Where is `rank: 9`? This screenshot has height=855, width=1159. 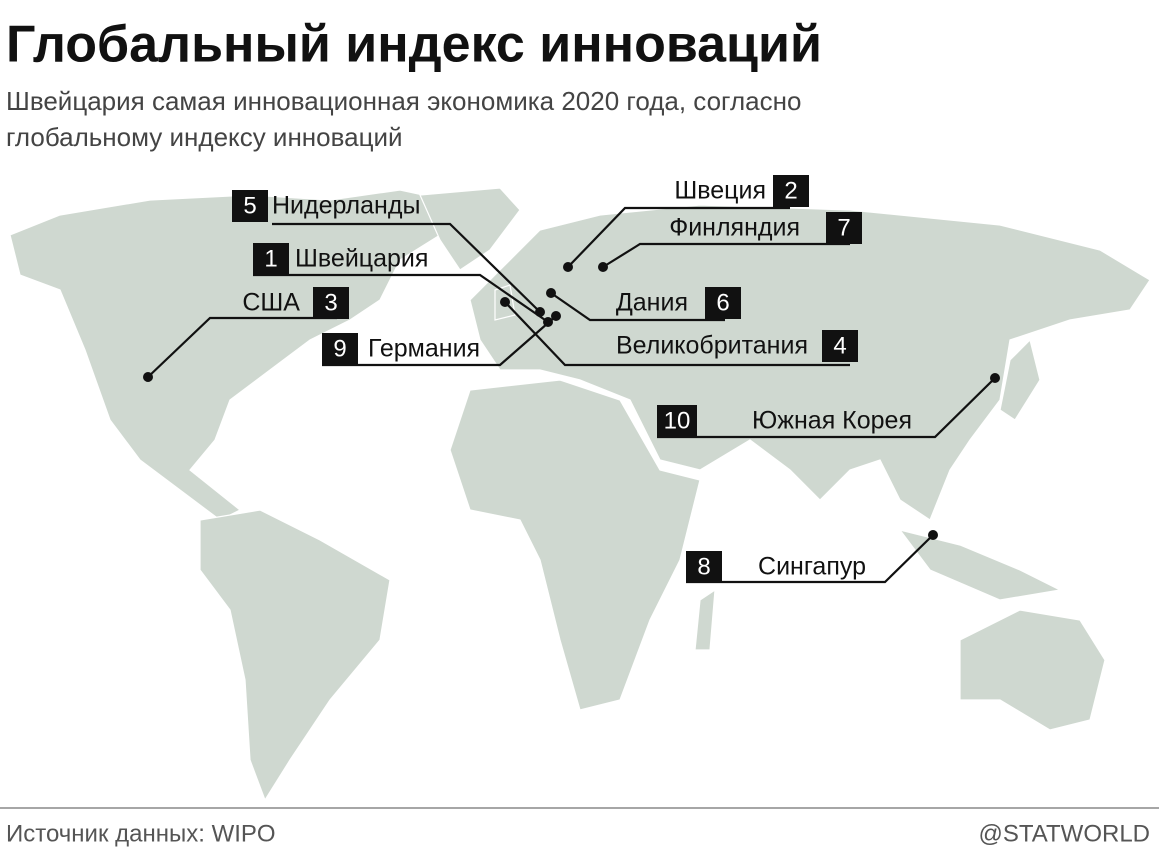
rank: 9 is located at coordinates (339, 348).